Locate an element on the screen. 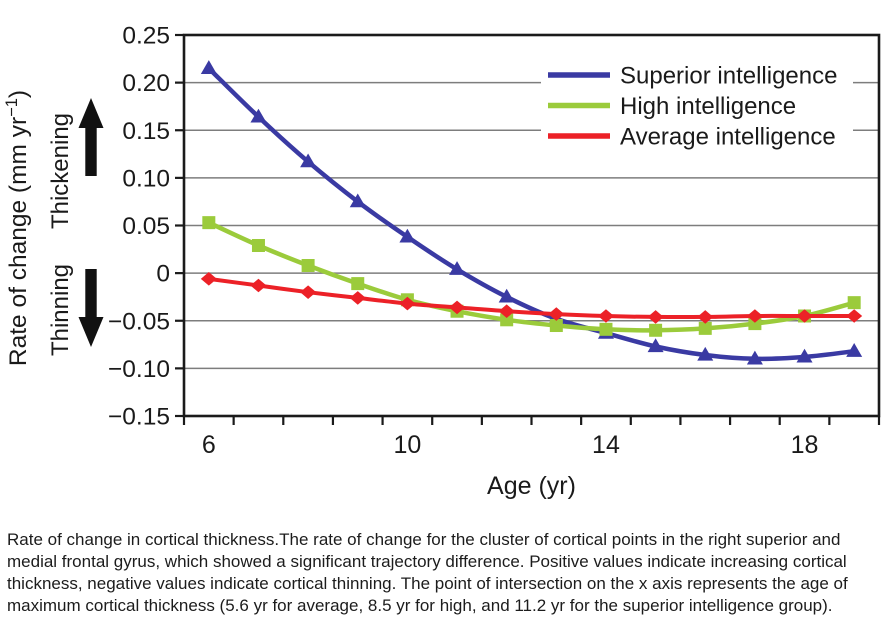 Image resolution: width=888 pixels, height=627 pixels. legend-label-high-intelligence: High intelligence is located at coordinates (708, 106).